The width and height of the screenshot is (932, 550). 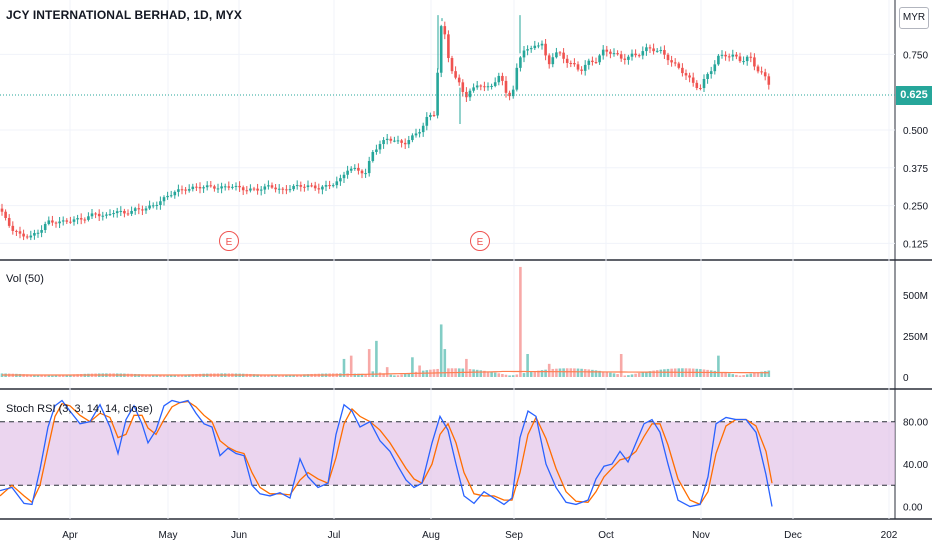 I want to click on price-axis-label: 0.250, so click(x=915, y=207).